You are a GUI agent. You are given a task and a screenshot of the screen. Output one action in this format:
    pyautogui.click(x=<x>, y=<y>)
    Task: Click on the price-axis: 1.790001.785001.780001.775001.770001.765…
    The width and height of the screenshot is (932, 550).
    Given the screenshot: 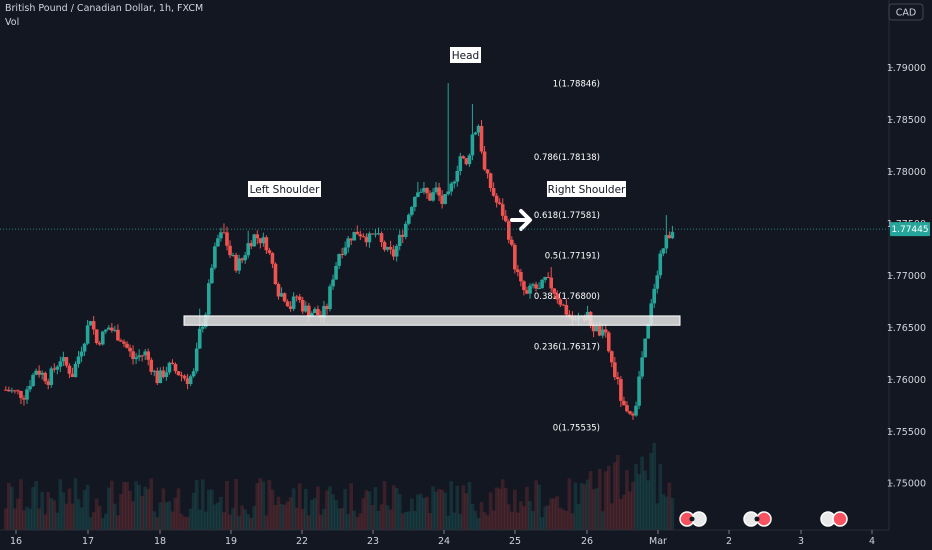 What is the action you would take?
    pyautogui.click(x=909, y=275)
    